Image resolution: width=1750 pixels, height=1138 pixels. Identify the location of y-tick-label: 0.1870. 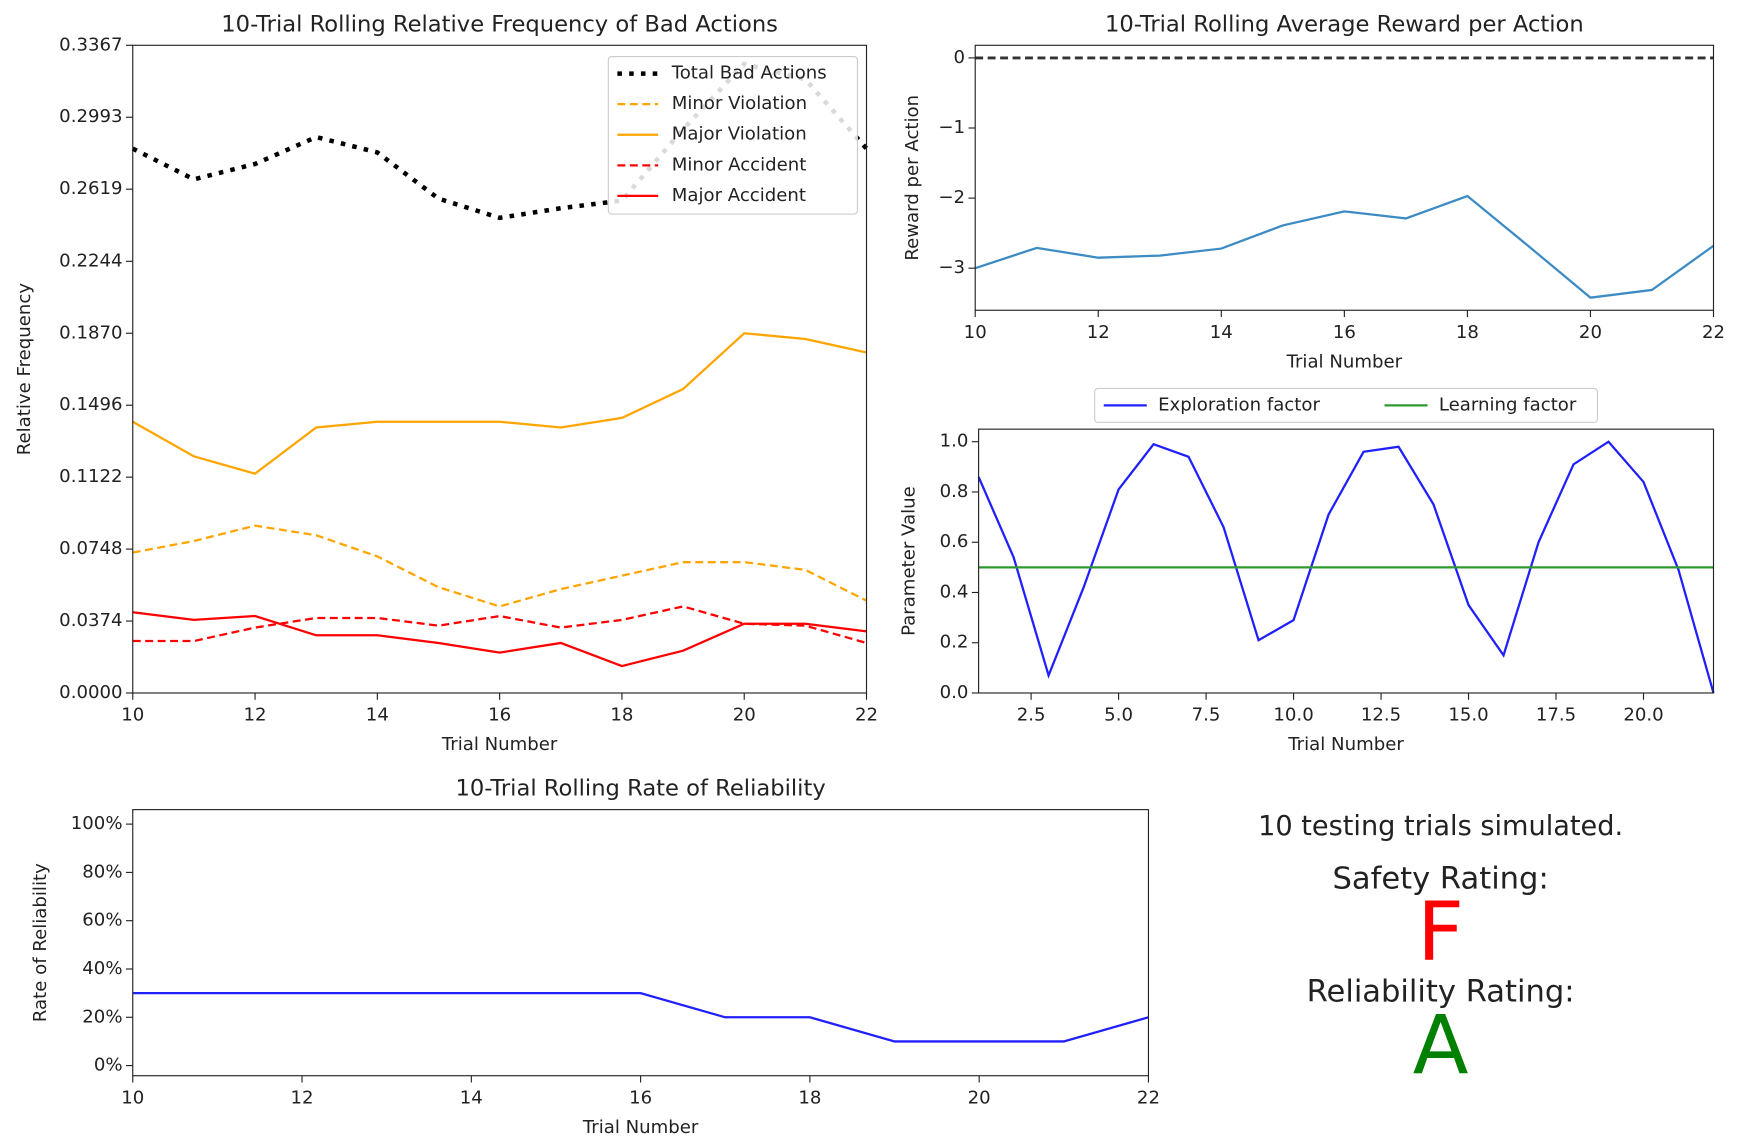
(90, 332).